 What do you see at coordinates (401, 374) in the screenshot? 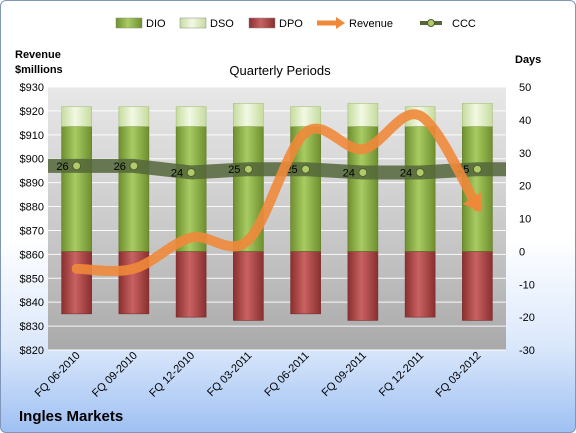
I see `category-label: FQ 12-2011` at bounding box center [401, 374].